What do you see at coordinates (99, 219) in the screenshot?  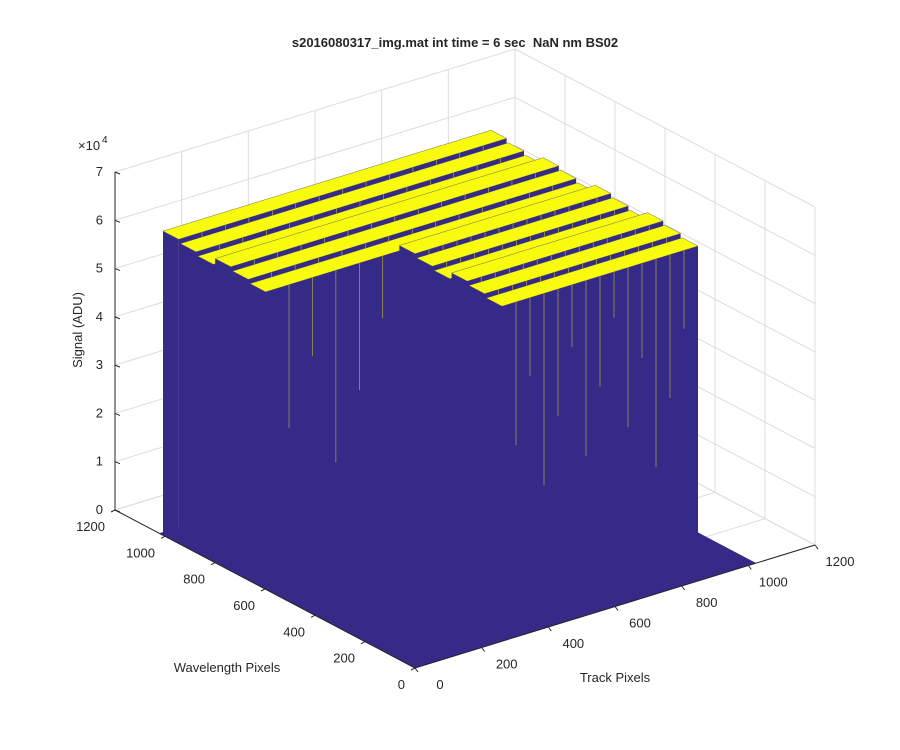 I see `z-tick-label: 6` at bounding box center [99, 219].